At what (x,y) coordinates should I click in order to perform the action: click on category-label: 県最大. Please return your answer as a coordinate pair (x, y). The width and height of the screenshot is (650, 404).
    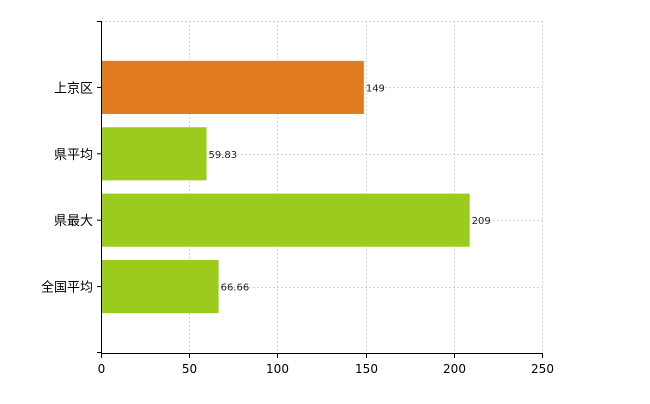
    Looking at the image, I should click on (73, 221).